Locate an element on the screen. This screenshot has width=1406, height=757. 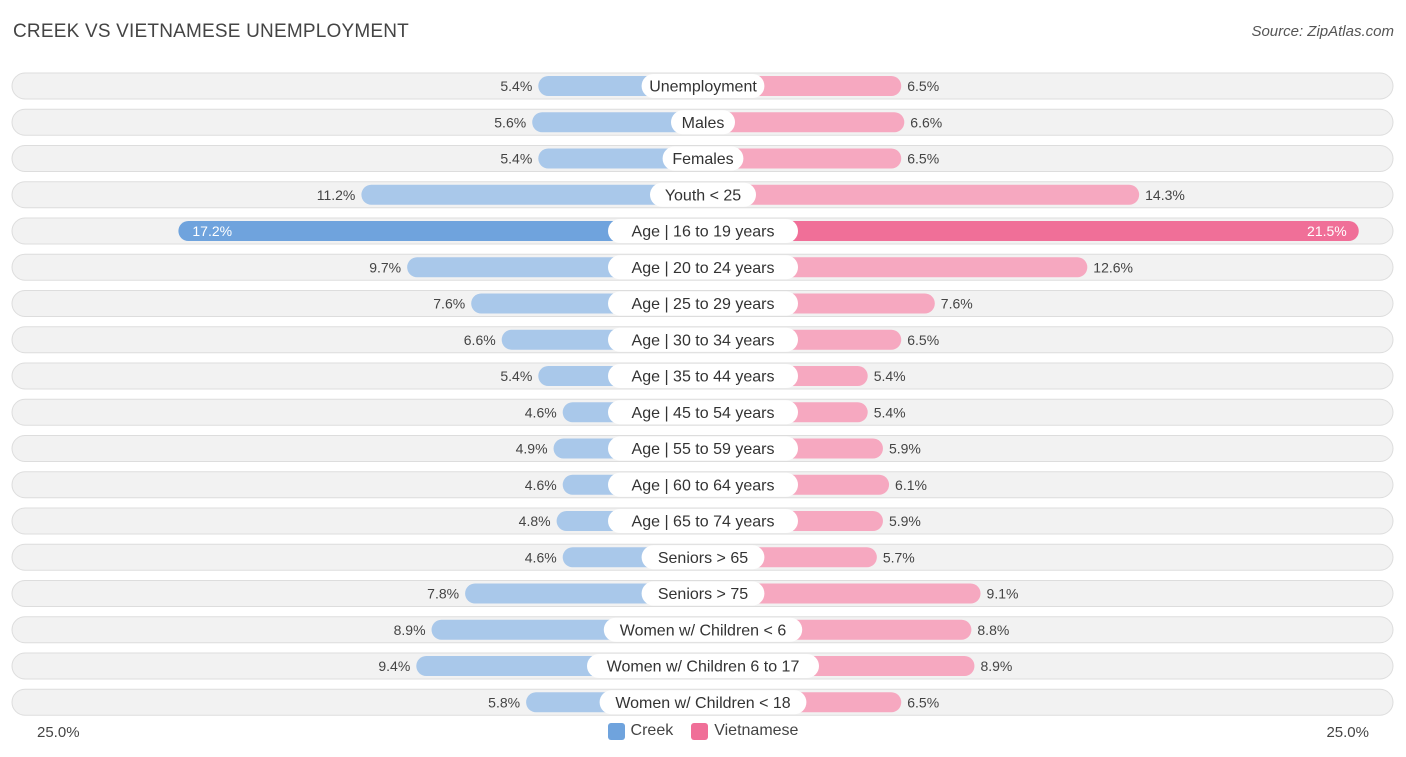
chart-source: Source: ZipAtlas.com is located at coordinates (1322, 31).